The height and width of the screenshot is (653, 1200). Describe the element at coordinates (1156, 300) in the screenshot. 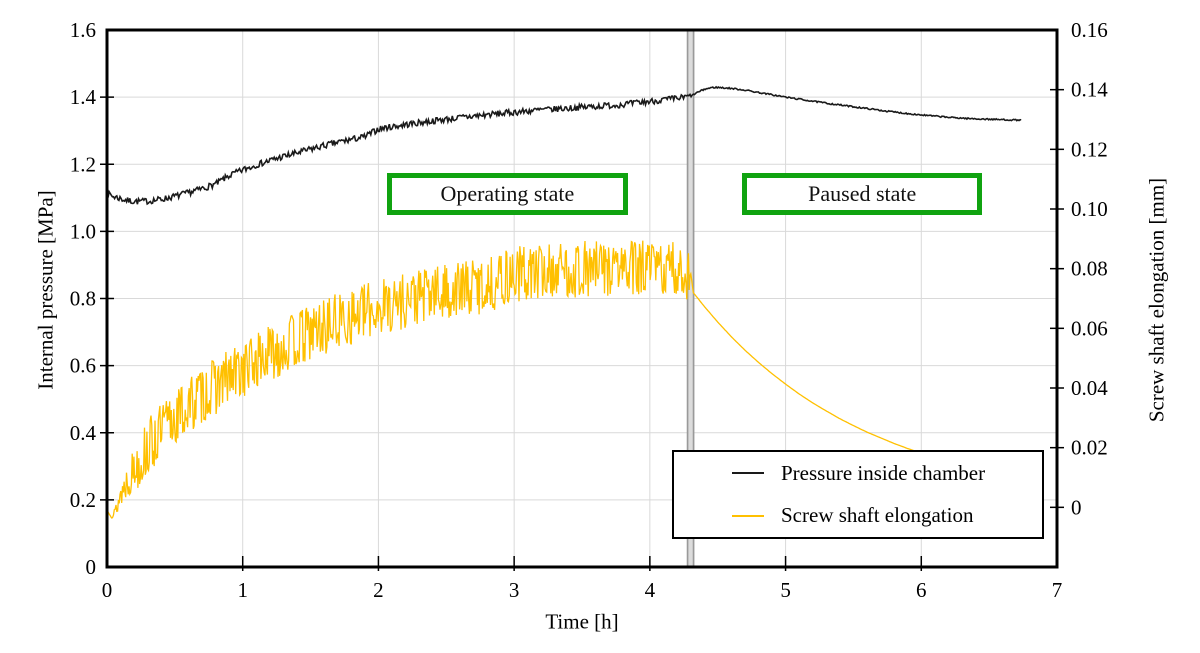

I see `right-axis-title: Screw shaft elongation [mm]` at that location.